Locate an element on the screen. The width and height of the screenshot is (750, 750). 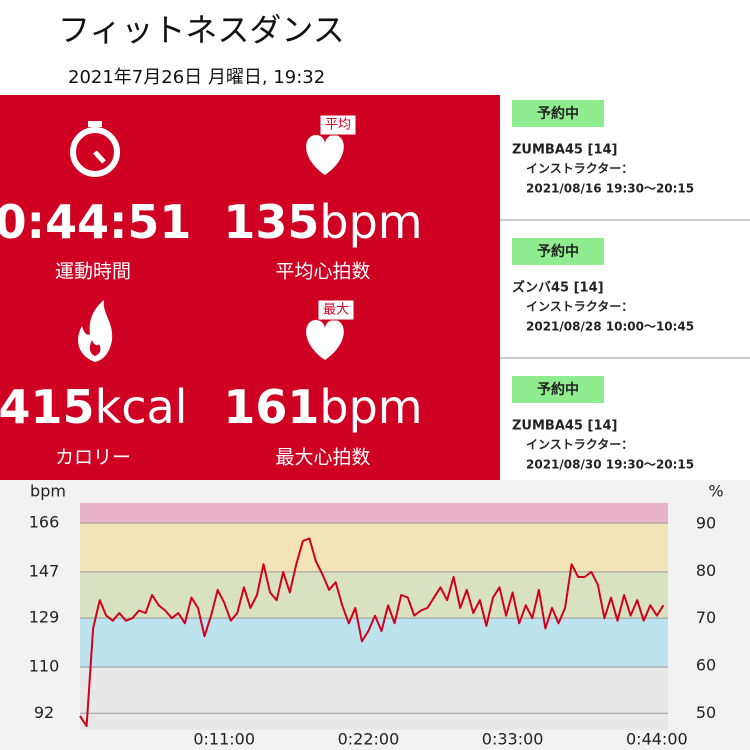
flame-icon is located at coordinates (95, 331).